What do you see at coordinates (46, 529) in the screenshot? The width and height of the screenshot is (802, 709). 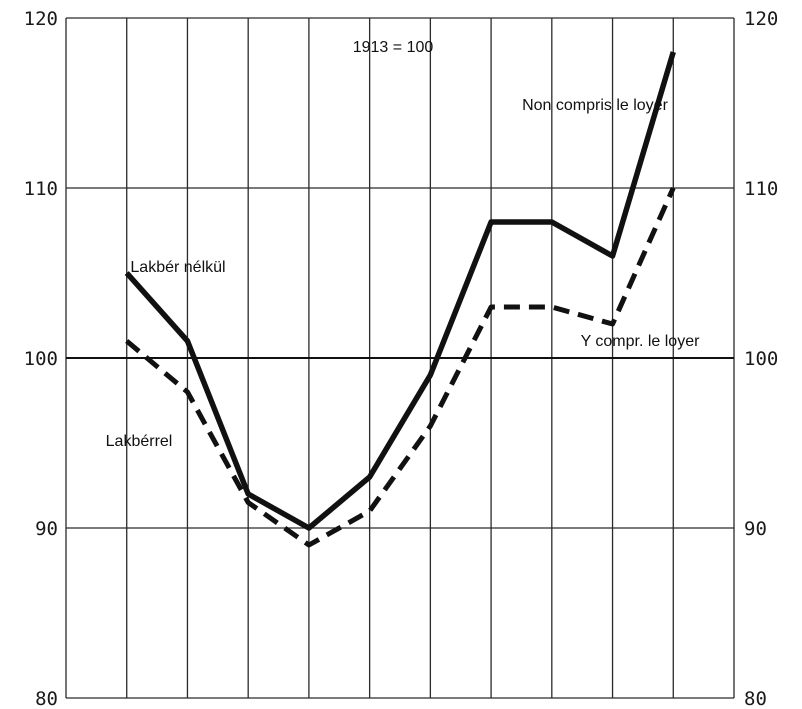 I see `y-tick-label-left: 90` at bounding box center [46, 529].